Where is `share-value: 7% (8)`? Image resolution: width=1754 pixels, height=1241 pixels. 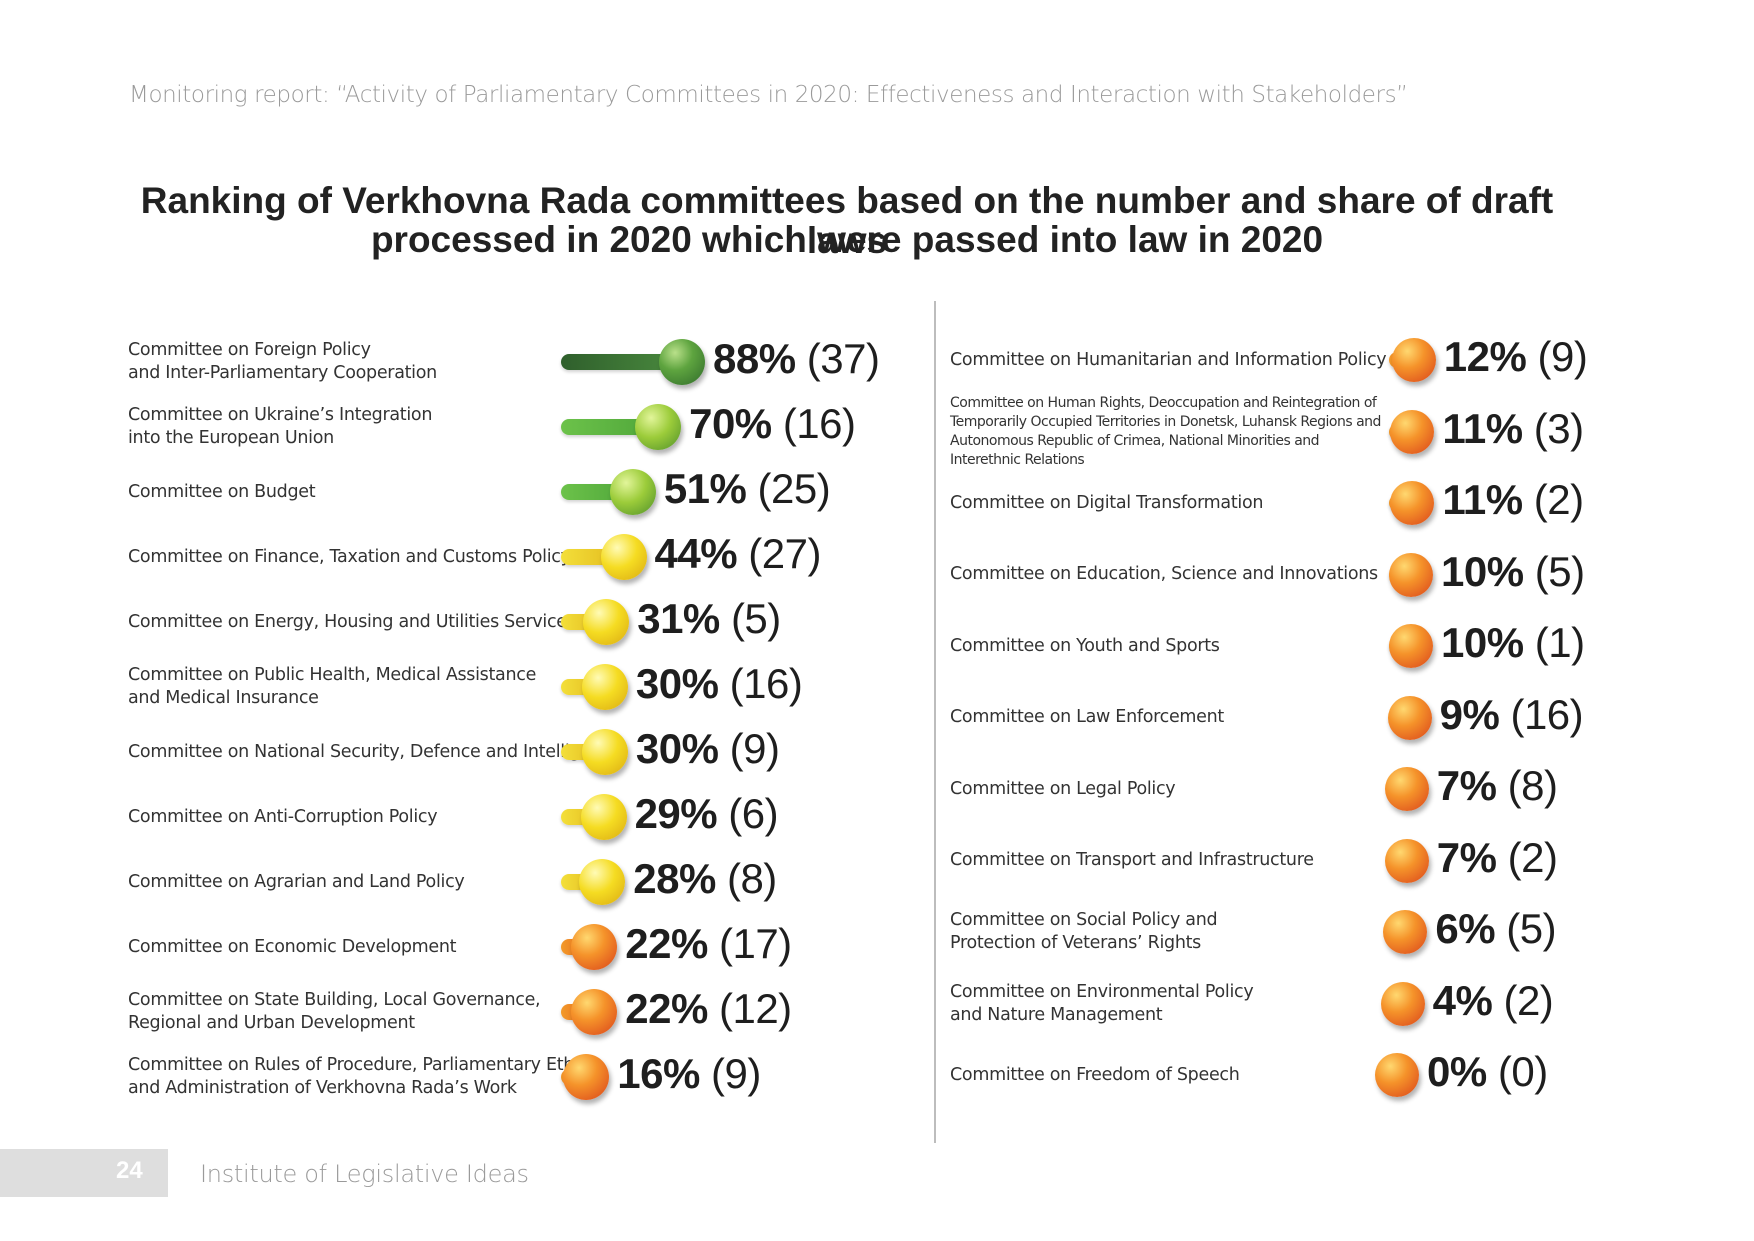 share-value: 7% (8) is located at coordinates (1497, 786).